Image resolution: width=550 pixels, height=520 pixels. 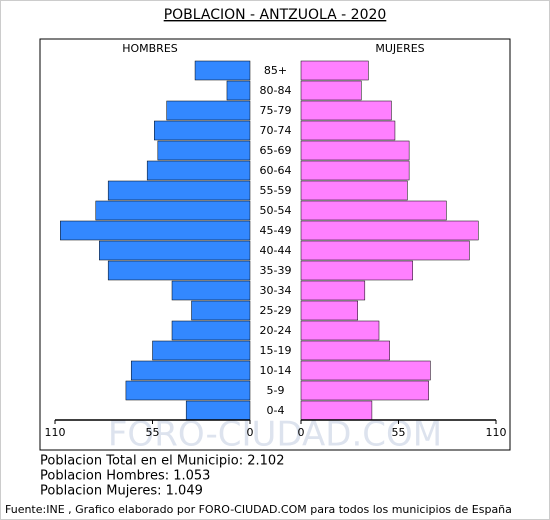 What do you see at coordinates (276, 350) in the screenshot?
I see `category-label: 15-19` at bounding box center [276, 350].